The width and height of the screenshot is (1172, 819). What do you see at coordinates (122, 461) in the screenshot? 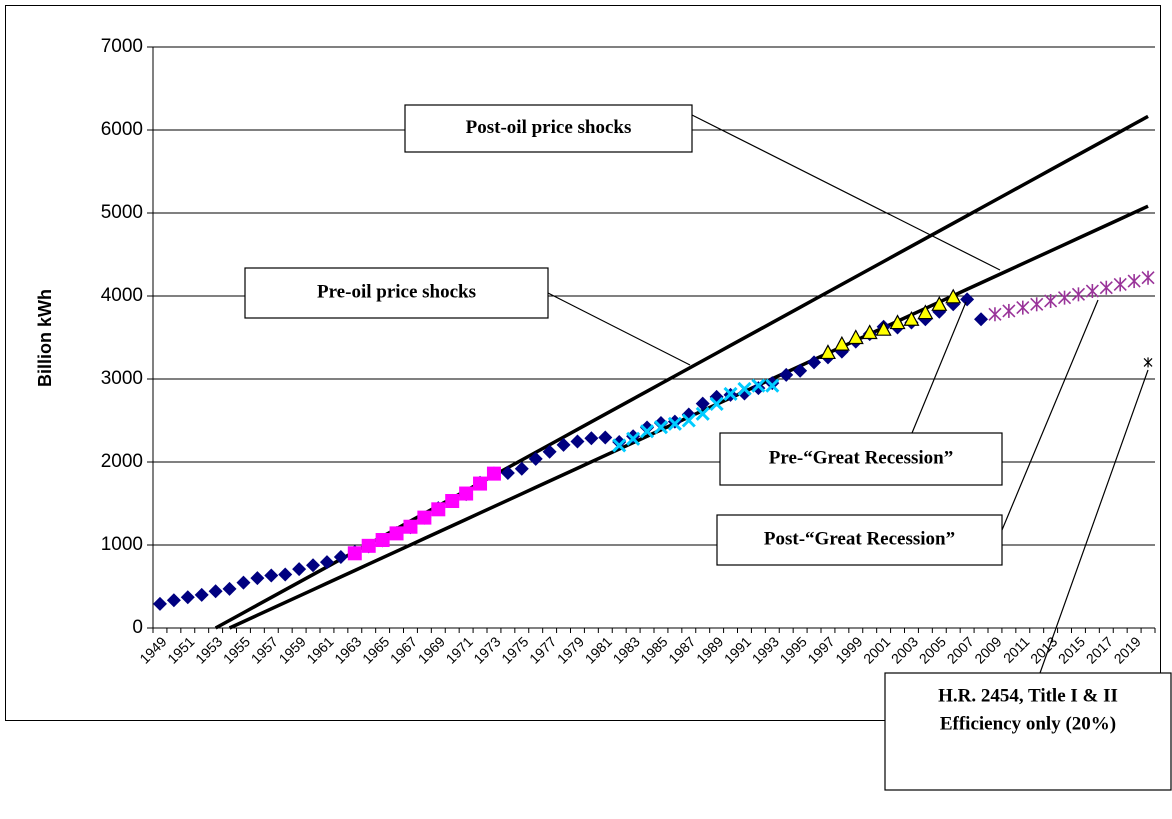
I see `y-tick-label: 2000` at bounding box center [122, 461].